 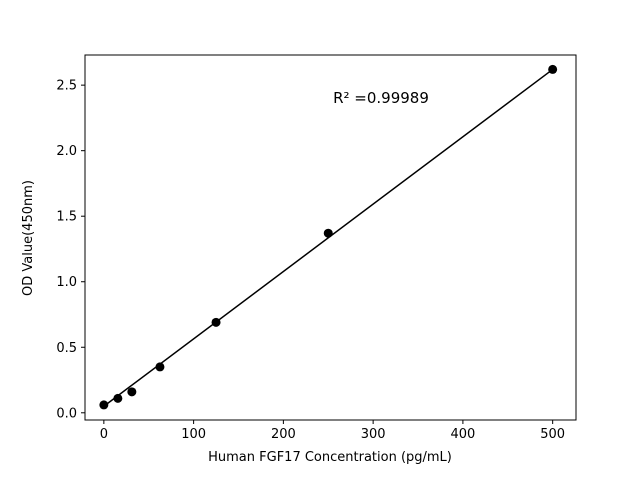 I want to click on y-tick-label: 0.5, so click(x=66, y=348).